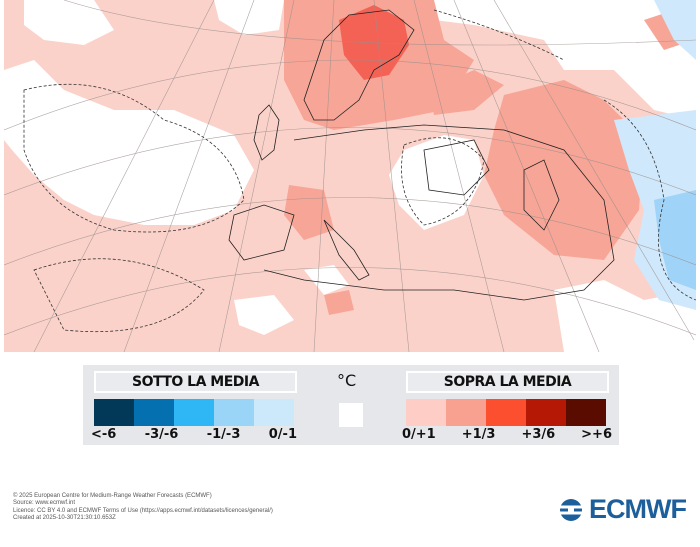  I want to click on swatch-above-dark, so click(586, 412).